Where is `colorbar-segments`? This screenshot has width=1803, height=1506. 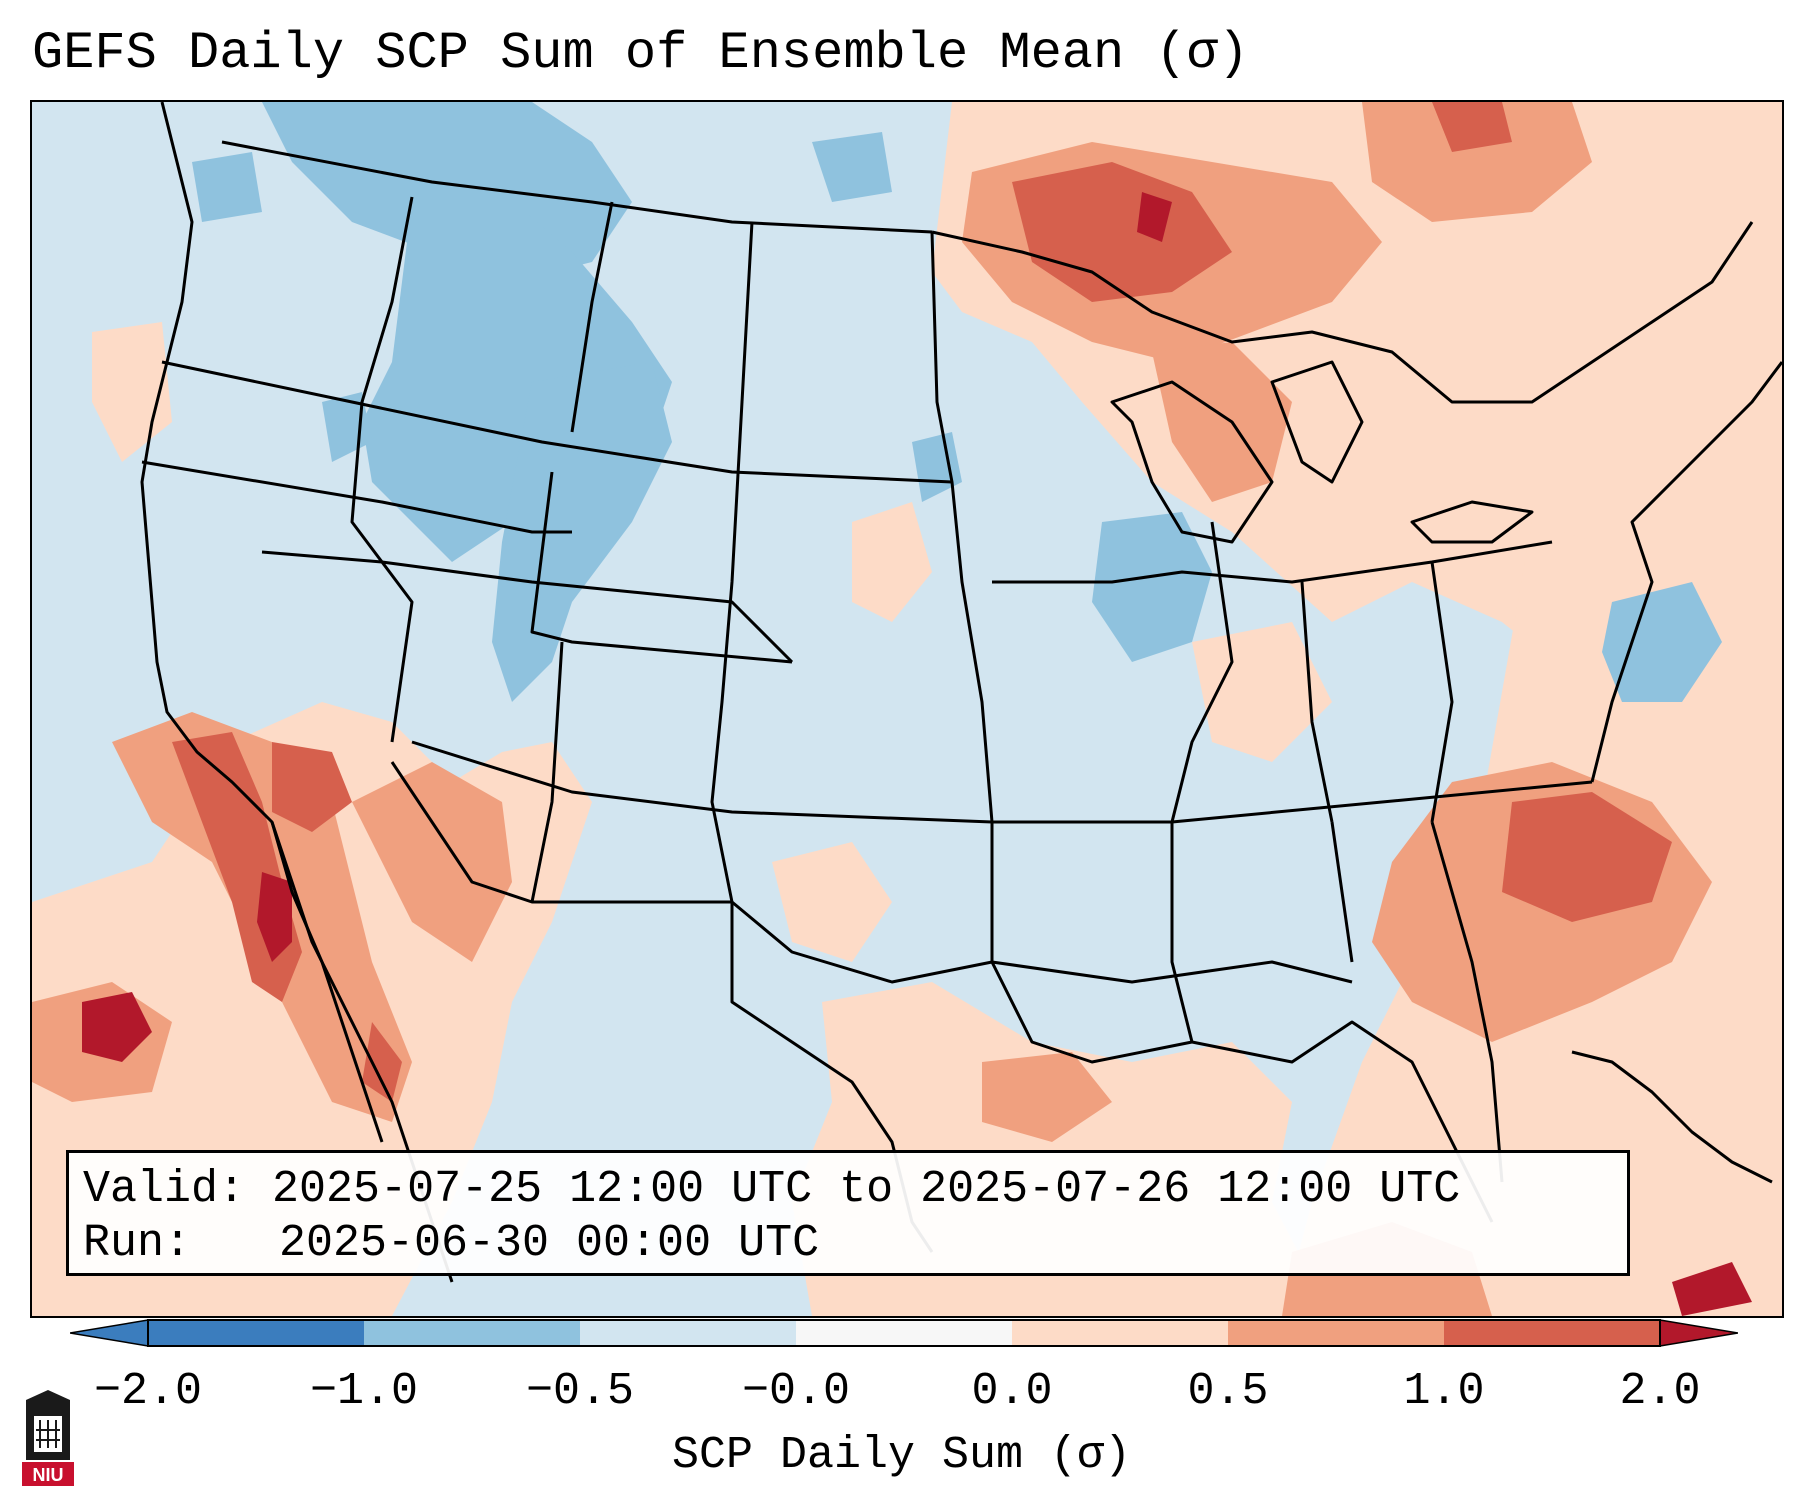
colorbar-segments is located at coordinates (904, 1333).